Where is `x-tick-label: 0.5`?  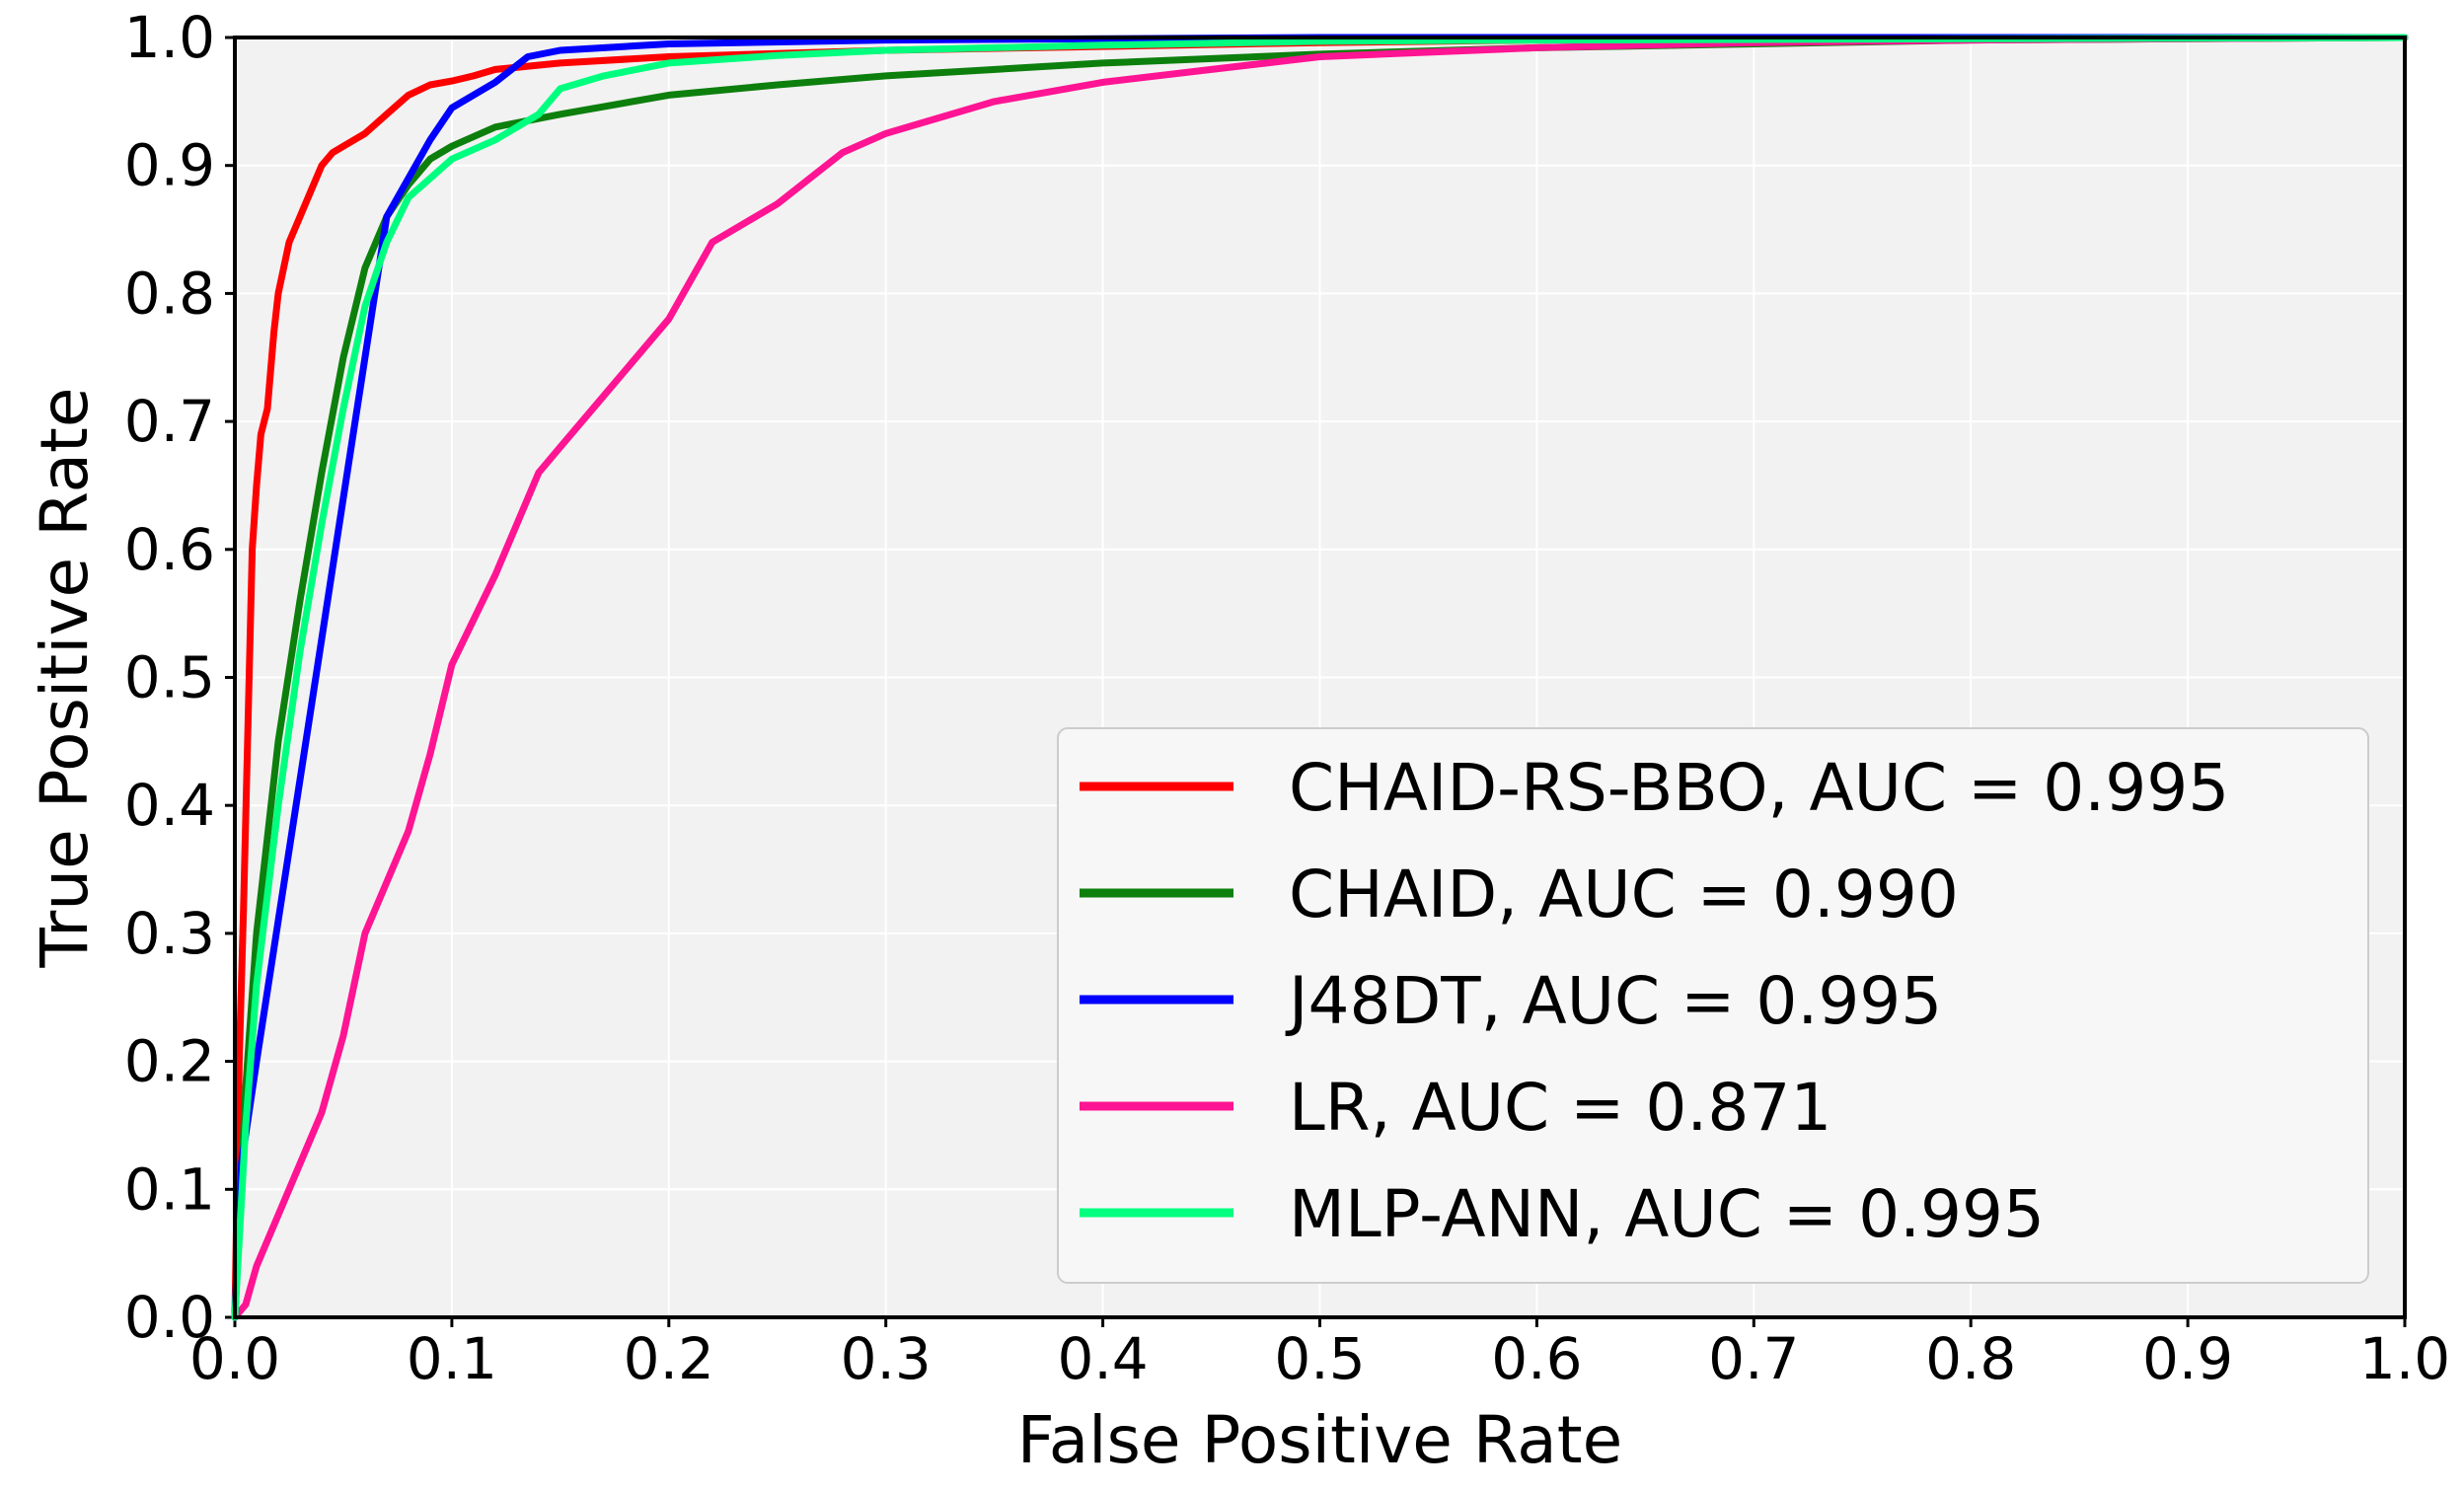 x-tick-label: 0.5 is located at coordinates (1319, 1358).